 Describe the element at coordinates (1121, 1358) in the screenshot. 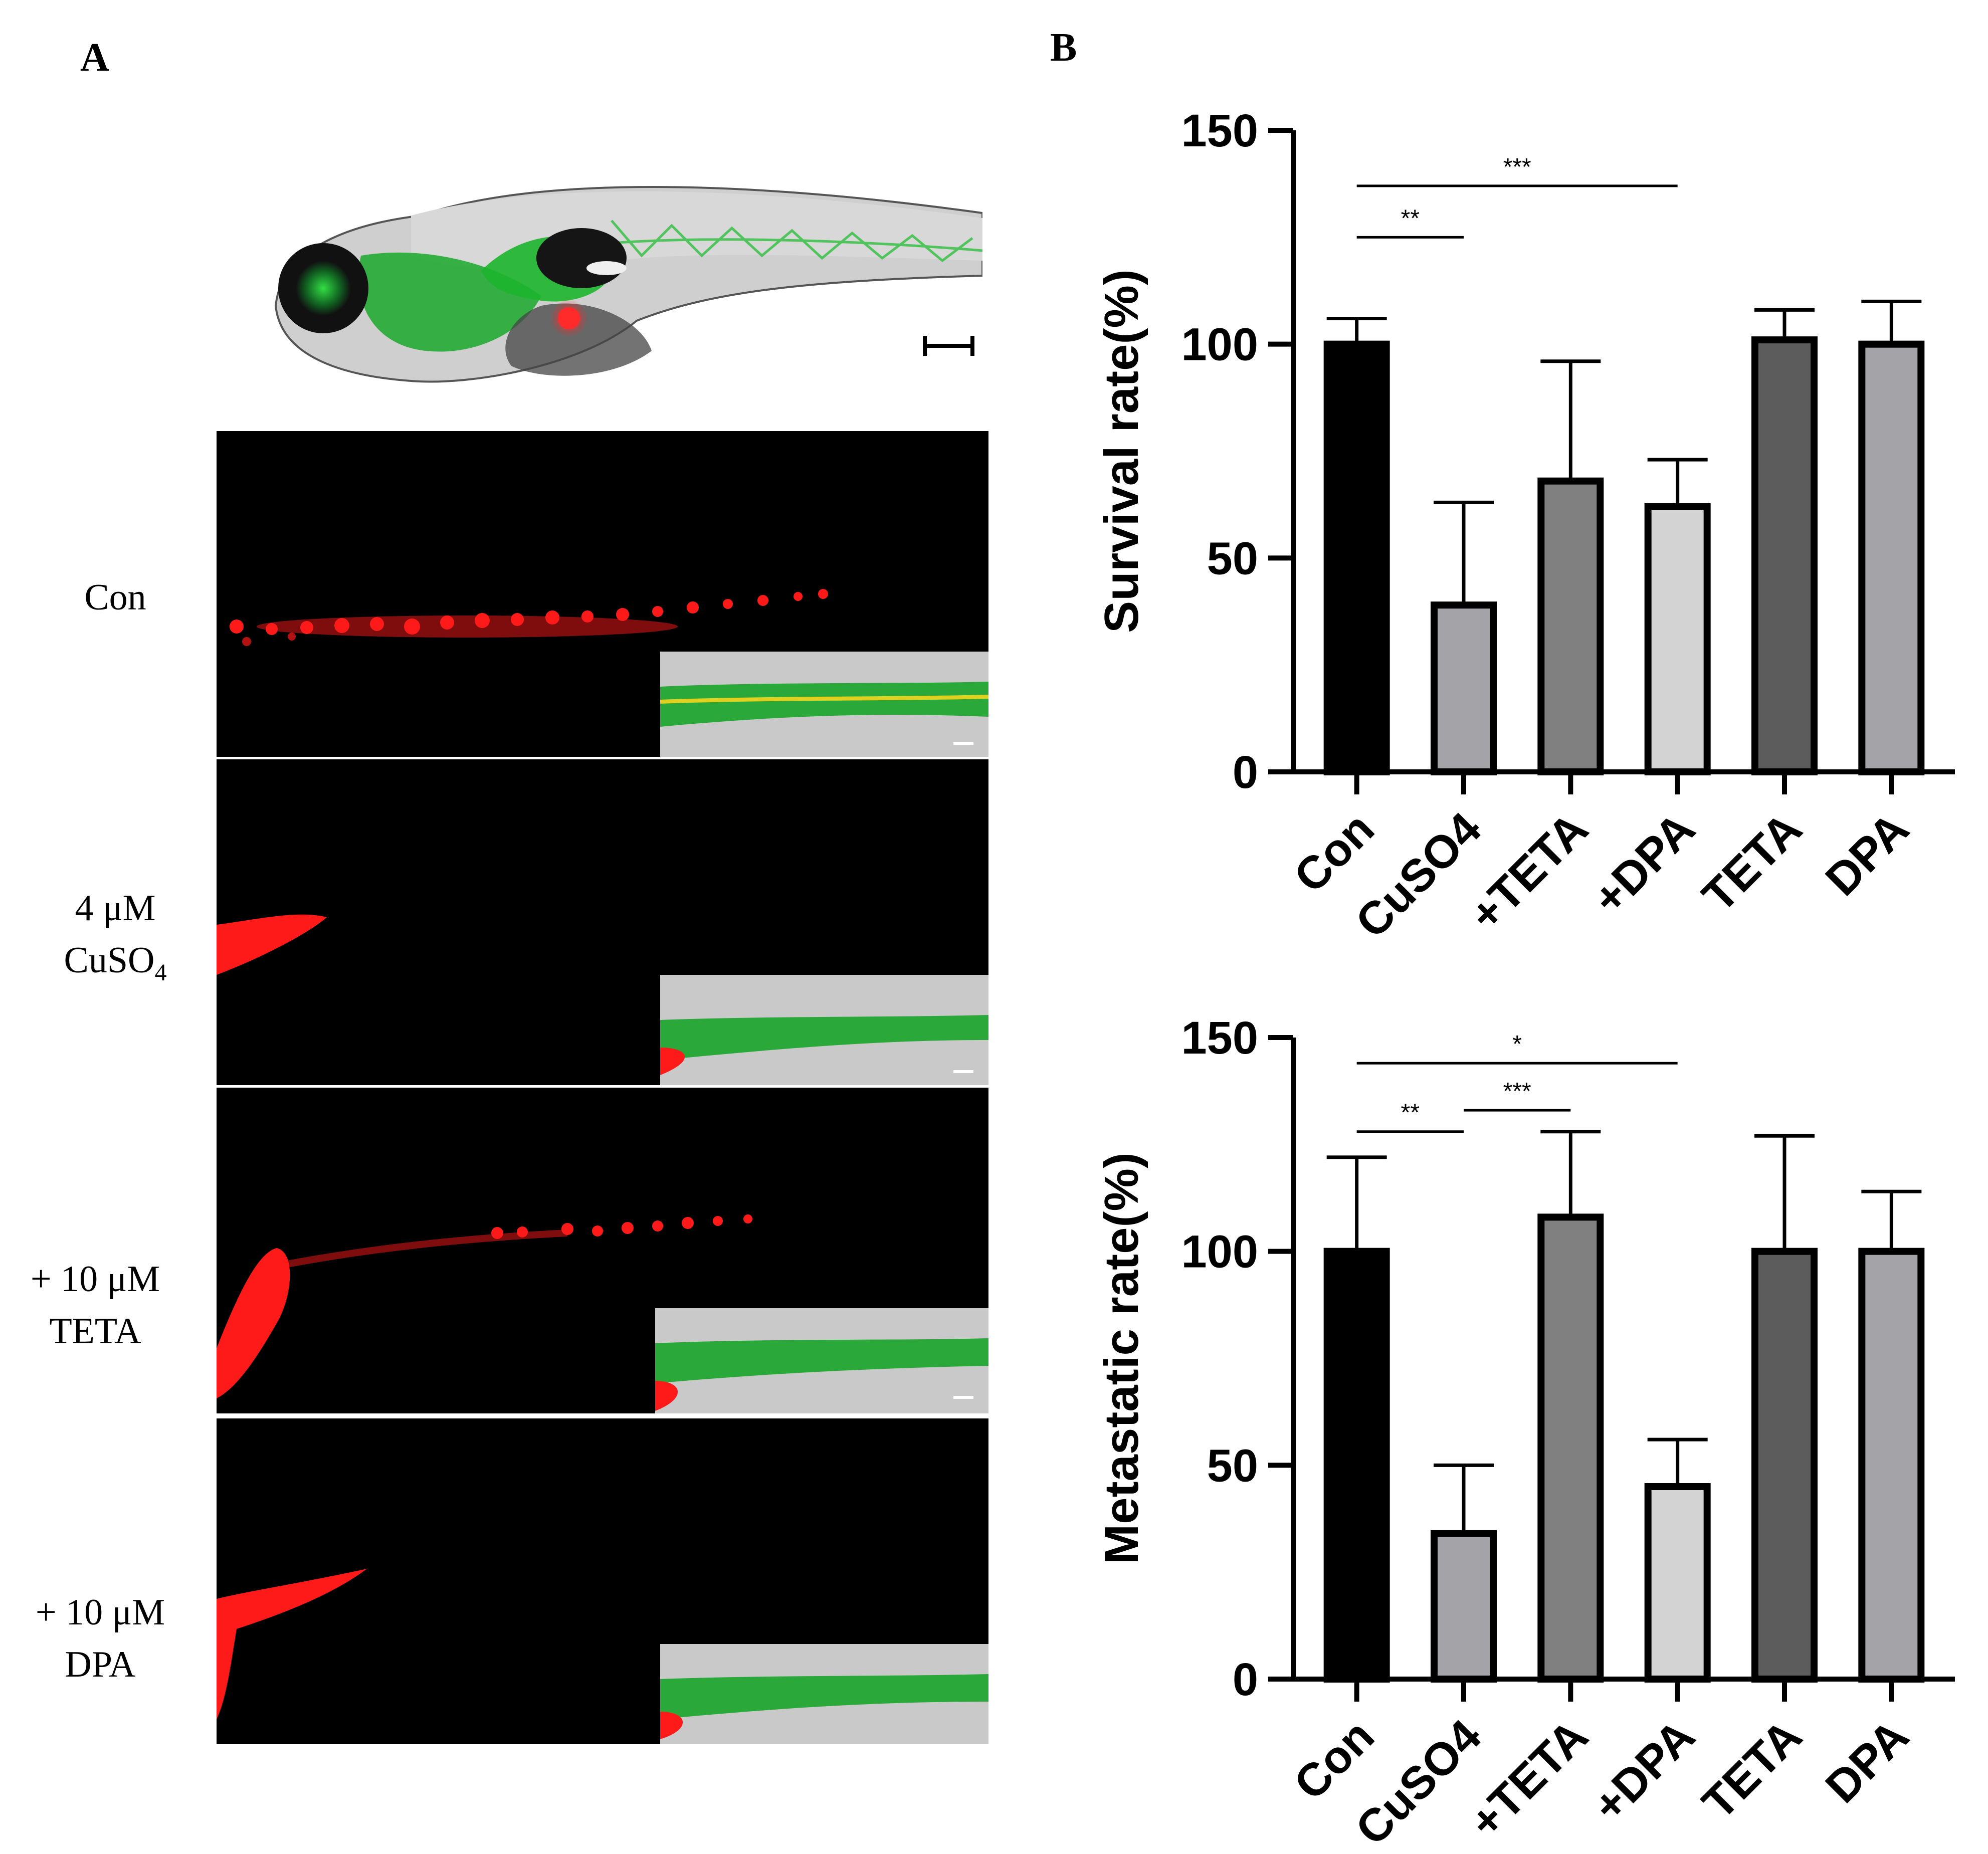

I see `y-axis-title: Metastatic rate(%)` at that location.